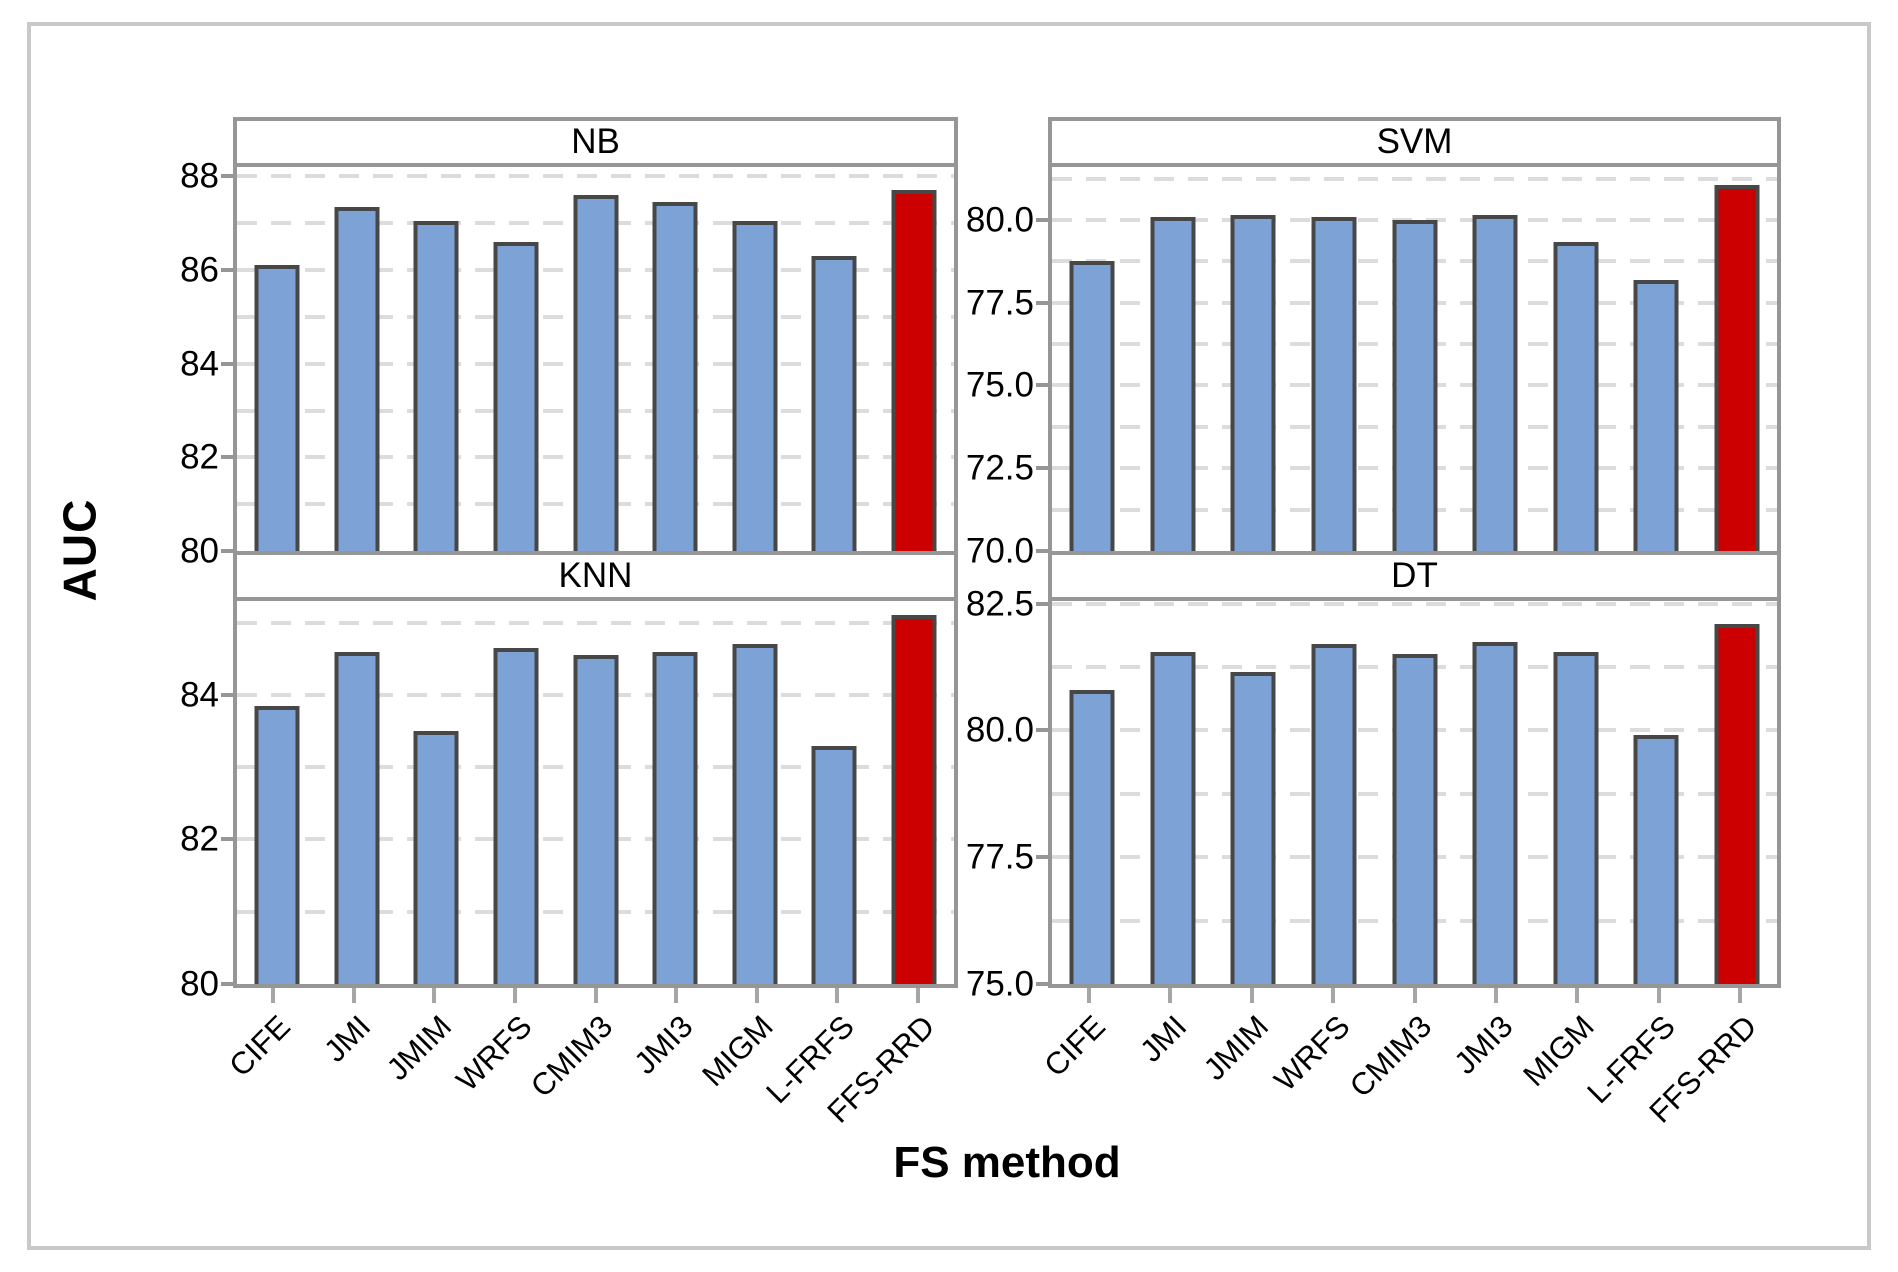 Image resolution: width=1898 pixels, height=1272 pixels. I want to click on bar-cmim3-nb, so click(595, 373).